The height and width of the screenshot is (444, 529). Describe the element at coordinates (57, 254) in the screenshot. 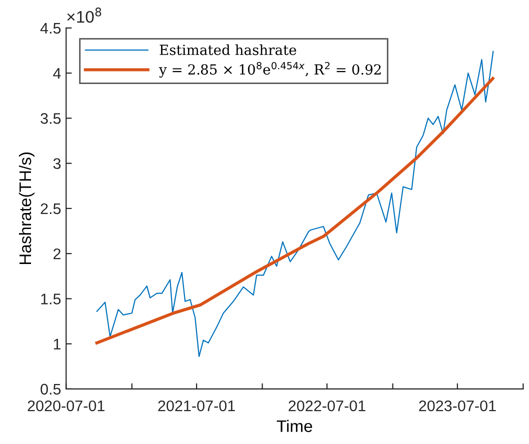

I see `y-tick-label: 2` at that location.